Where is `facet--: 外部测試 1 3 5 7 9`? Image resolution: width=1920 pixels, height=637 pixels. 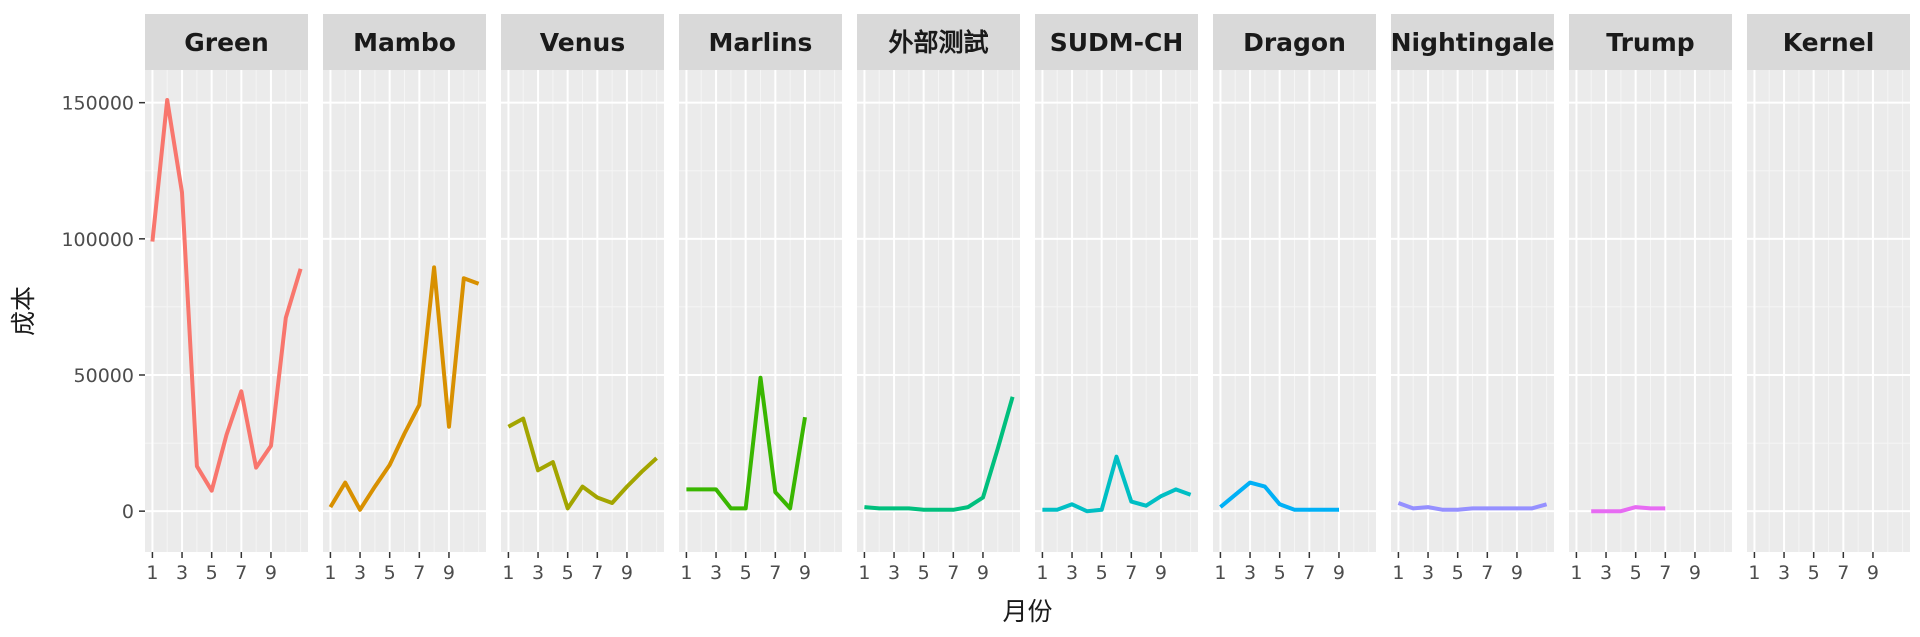 facet--: 外部测試 1 3 5 7 9 is located at coordinates (938, 299).